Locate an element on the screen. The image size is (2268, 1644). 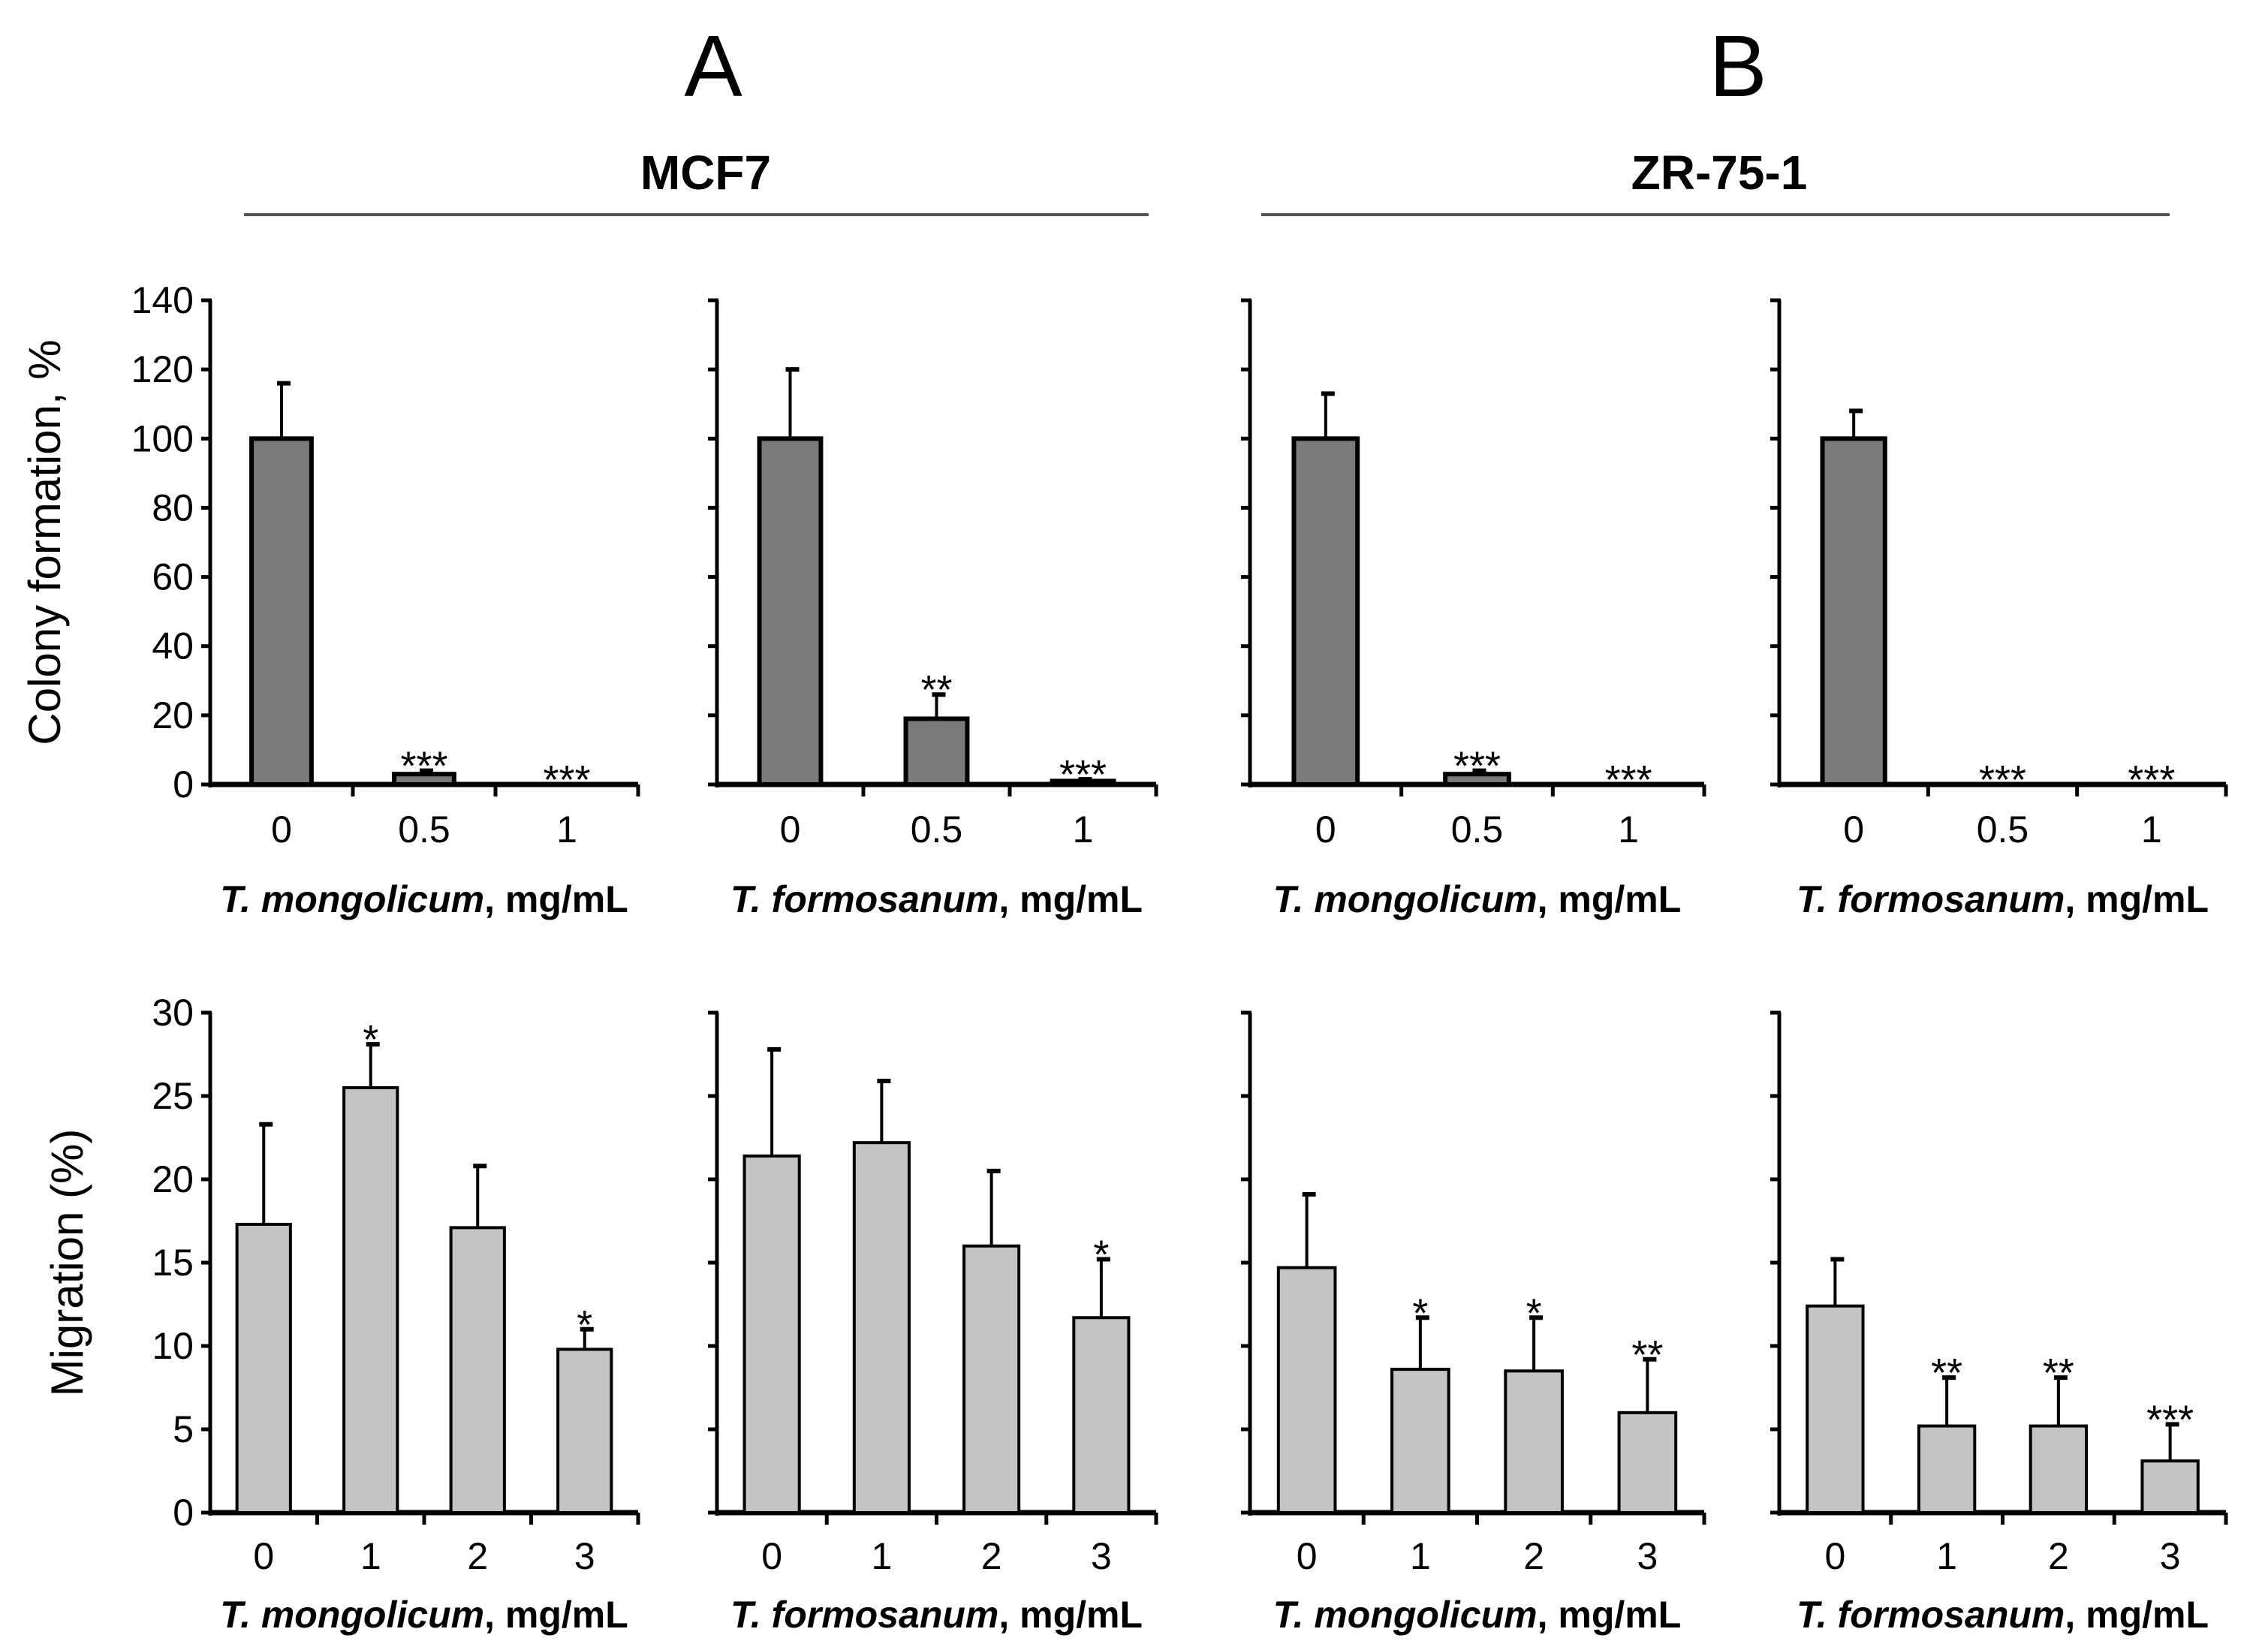
chart-migration-4: 0 ** 1 ** 2 *** 3 T. formosanum, mg/mL is located at coordinates (1999, 1323).